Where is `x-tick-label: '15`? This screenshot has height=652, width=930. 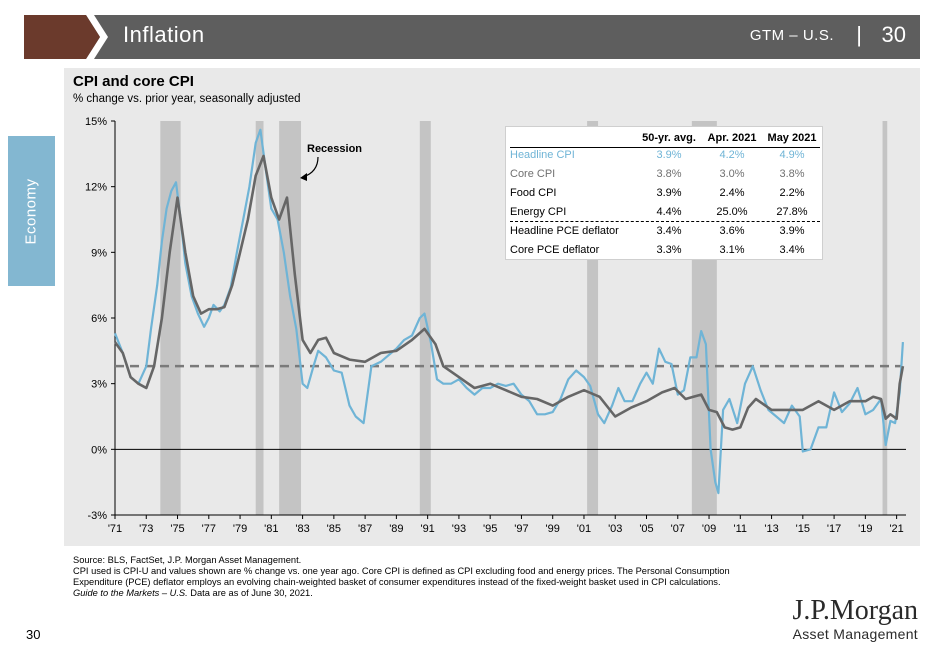 x-tick-label: '15 is located at coordinates (803, 529).